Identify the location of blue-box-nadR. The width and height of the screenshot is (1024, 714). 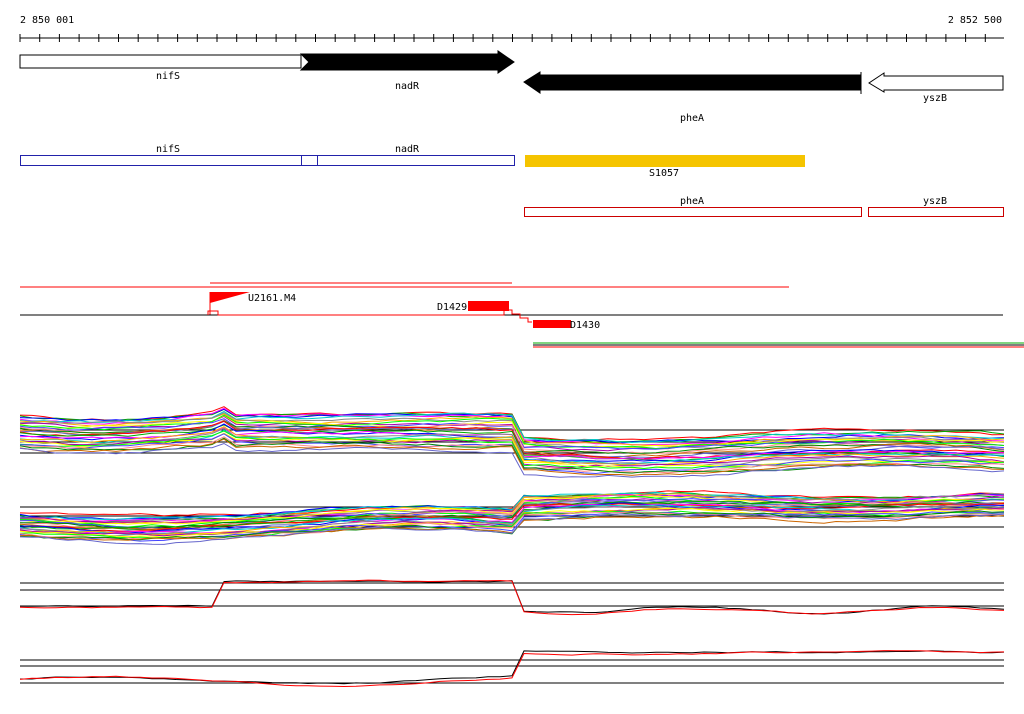
(416, 160).